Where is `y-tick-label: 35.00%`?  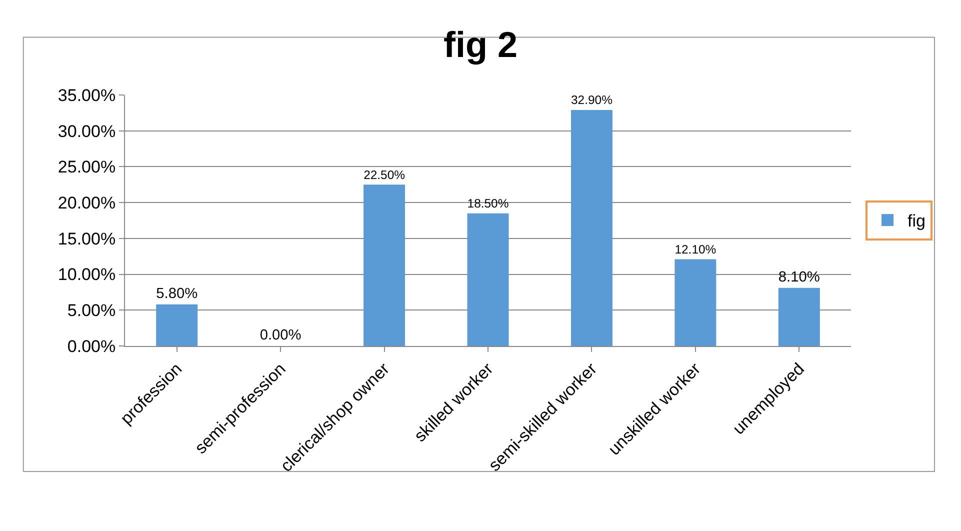
y-tick-label: 35.00% is located at coordinates (87, 95).